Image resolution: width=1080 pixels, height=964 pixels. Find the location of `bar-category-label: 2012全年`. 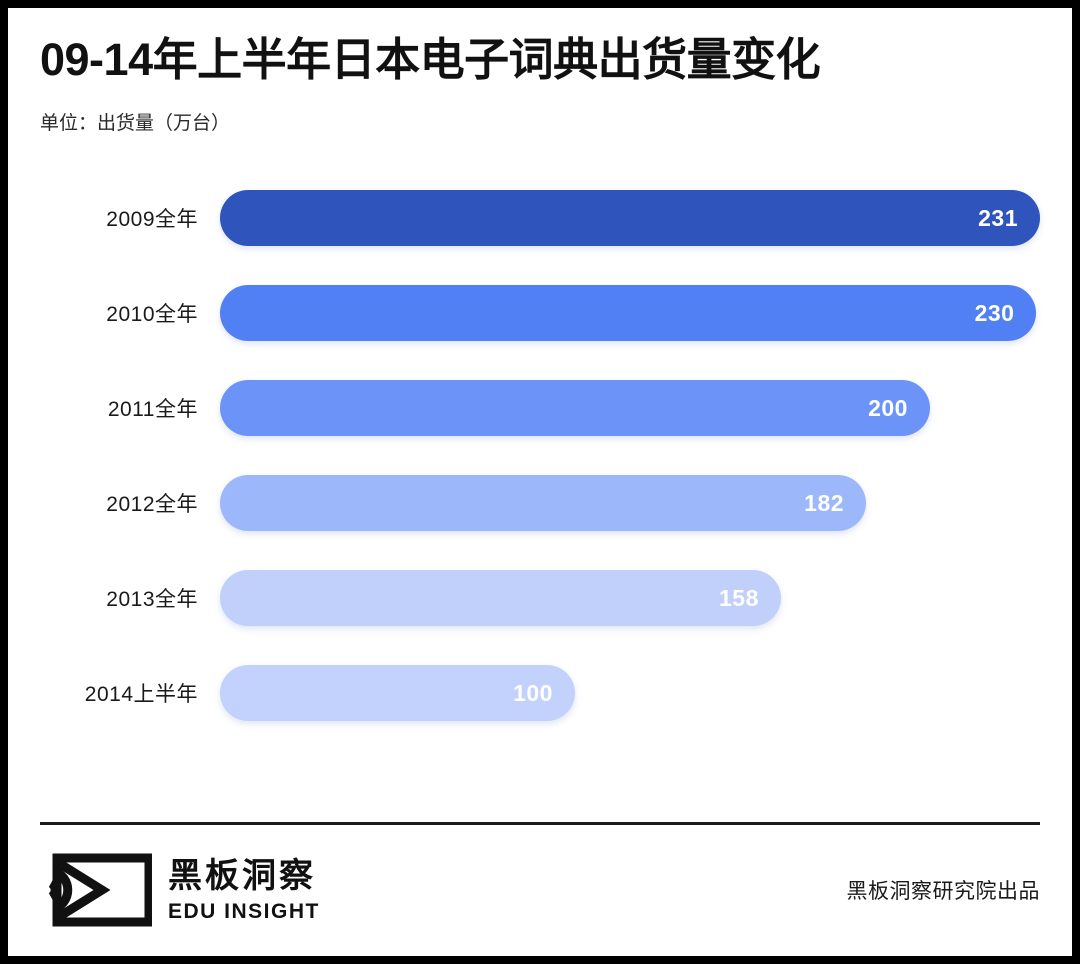

bar-category-label: 2012全年 is located at coordinates (152, 505).